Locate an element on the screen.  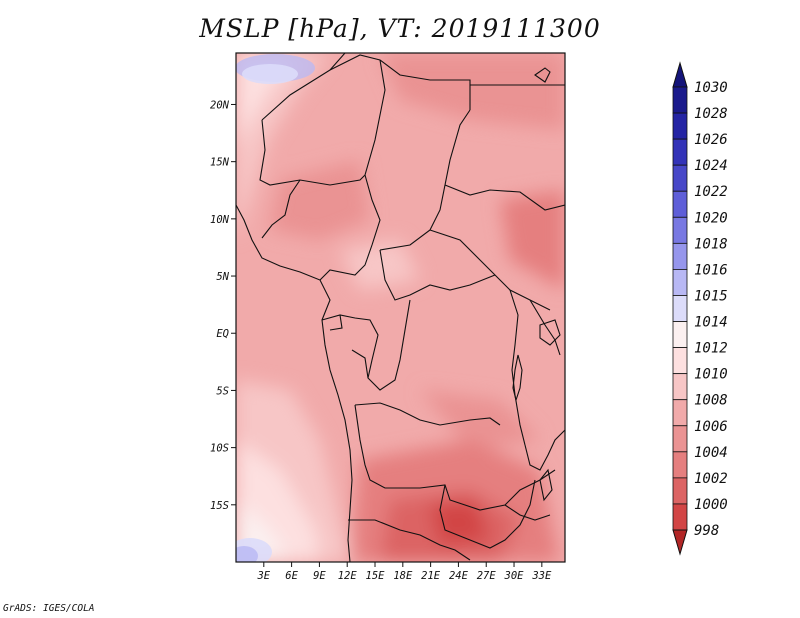
colorbar-label: 1016 is located at coordinates (711, 270).